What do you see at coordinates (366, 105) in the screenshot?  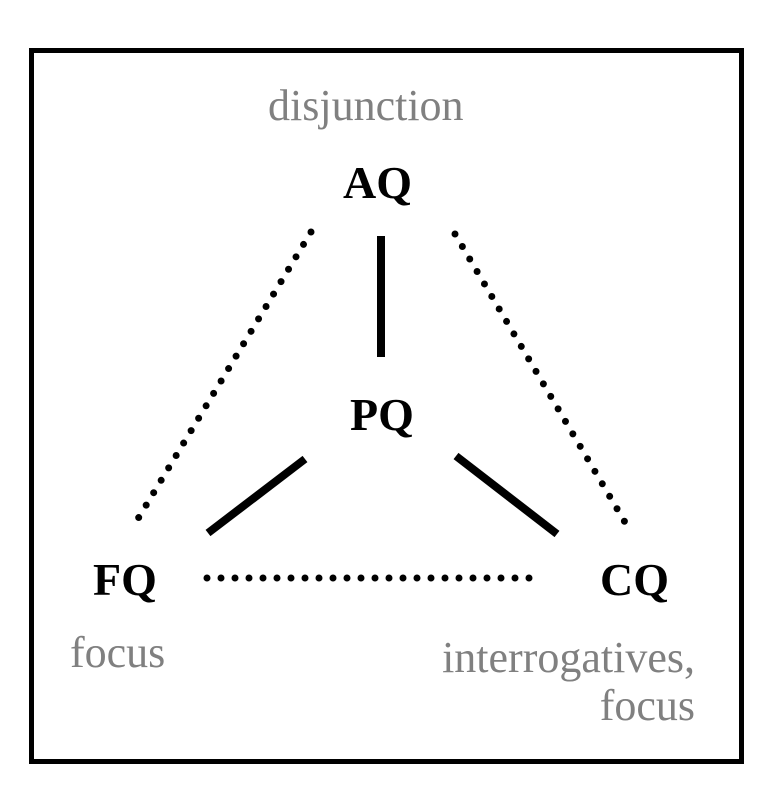 I see `note-disjunction: disjunction` at bounding box center [366, 105].